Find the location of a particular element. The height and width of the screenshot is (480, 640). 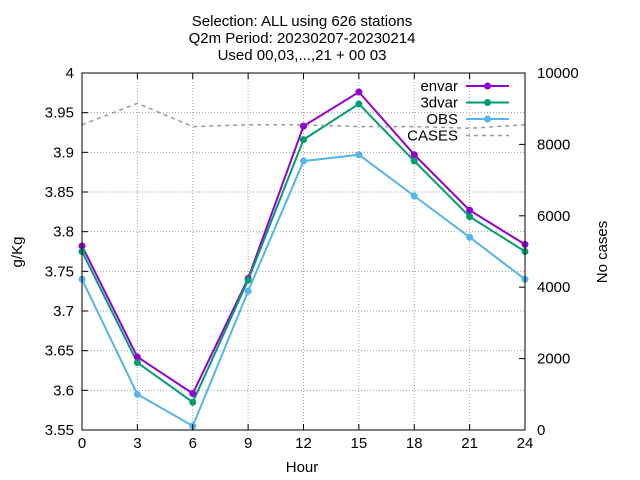

legend-marker-3dvar is located at coordinates (487, 102).